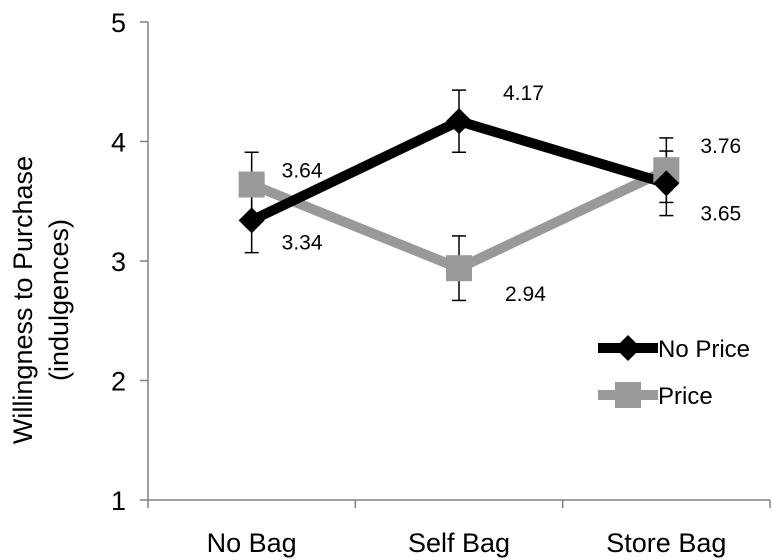 The height and width of the screenshot is (560, 781). What do you see at coordinates (118, 23) in the screenshot?
I see `y-tick-label: 5` at bounding box center [118, 23].